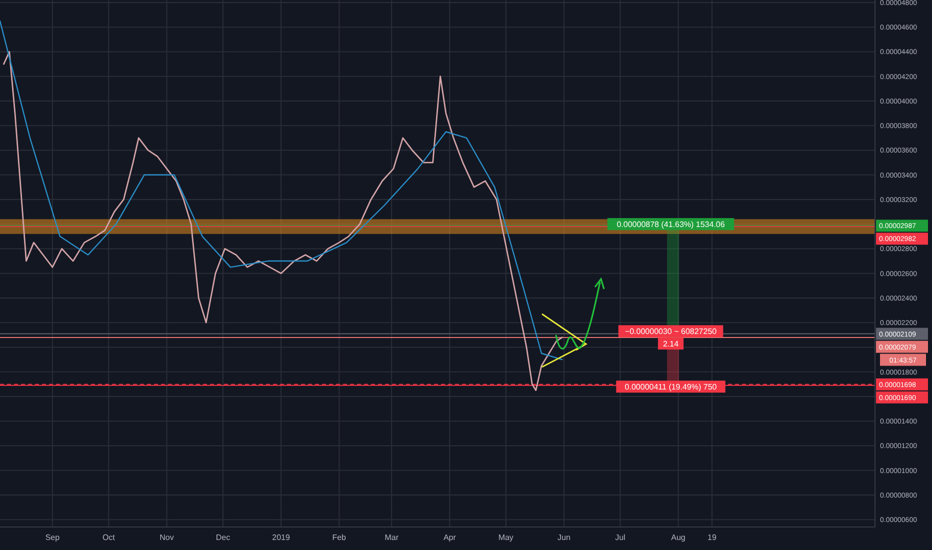  Describe the element at coordinates (564, 537) in the screenshot. I see `x-tick-label: Jun` at that location.